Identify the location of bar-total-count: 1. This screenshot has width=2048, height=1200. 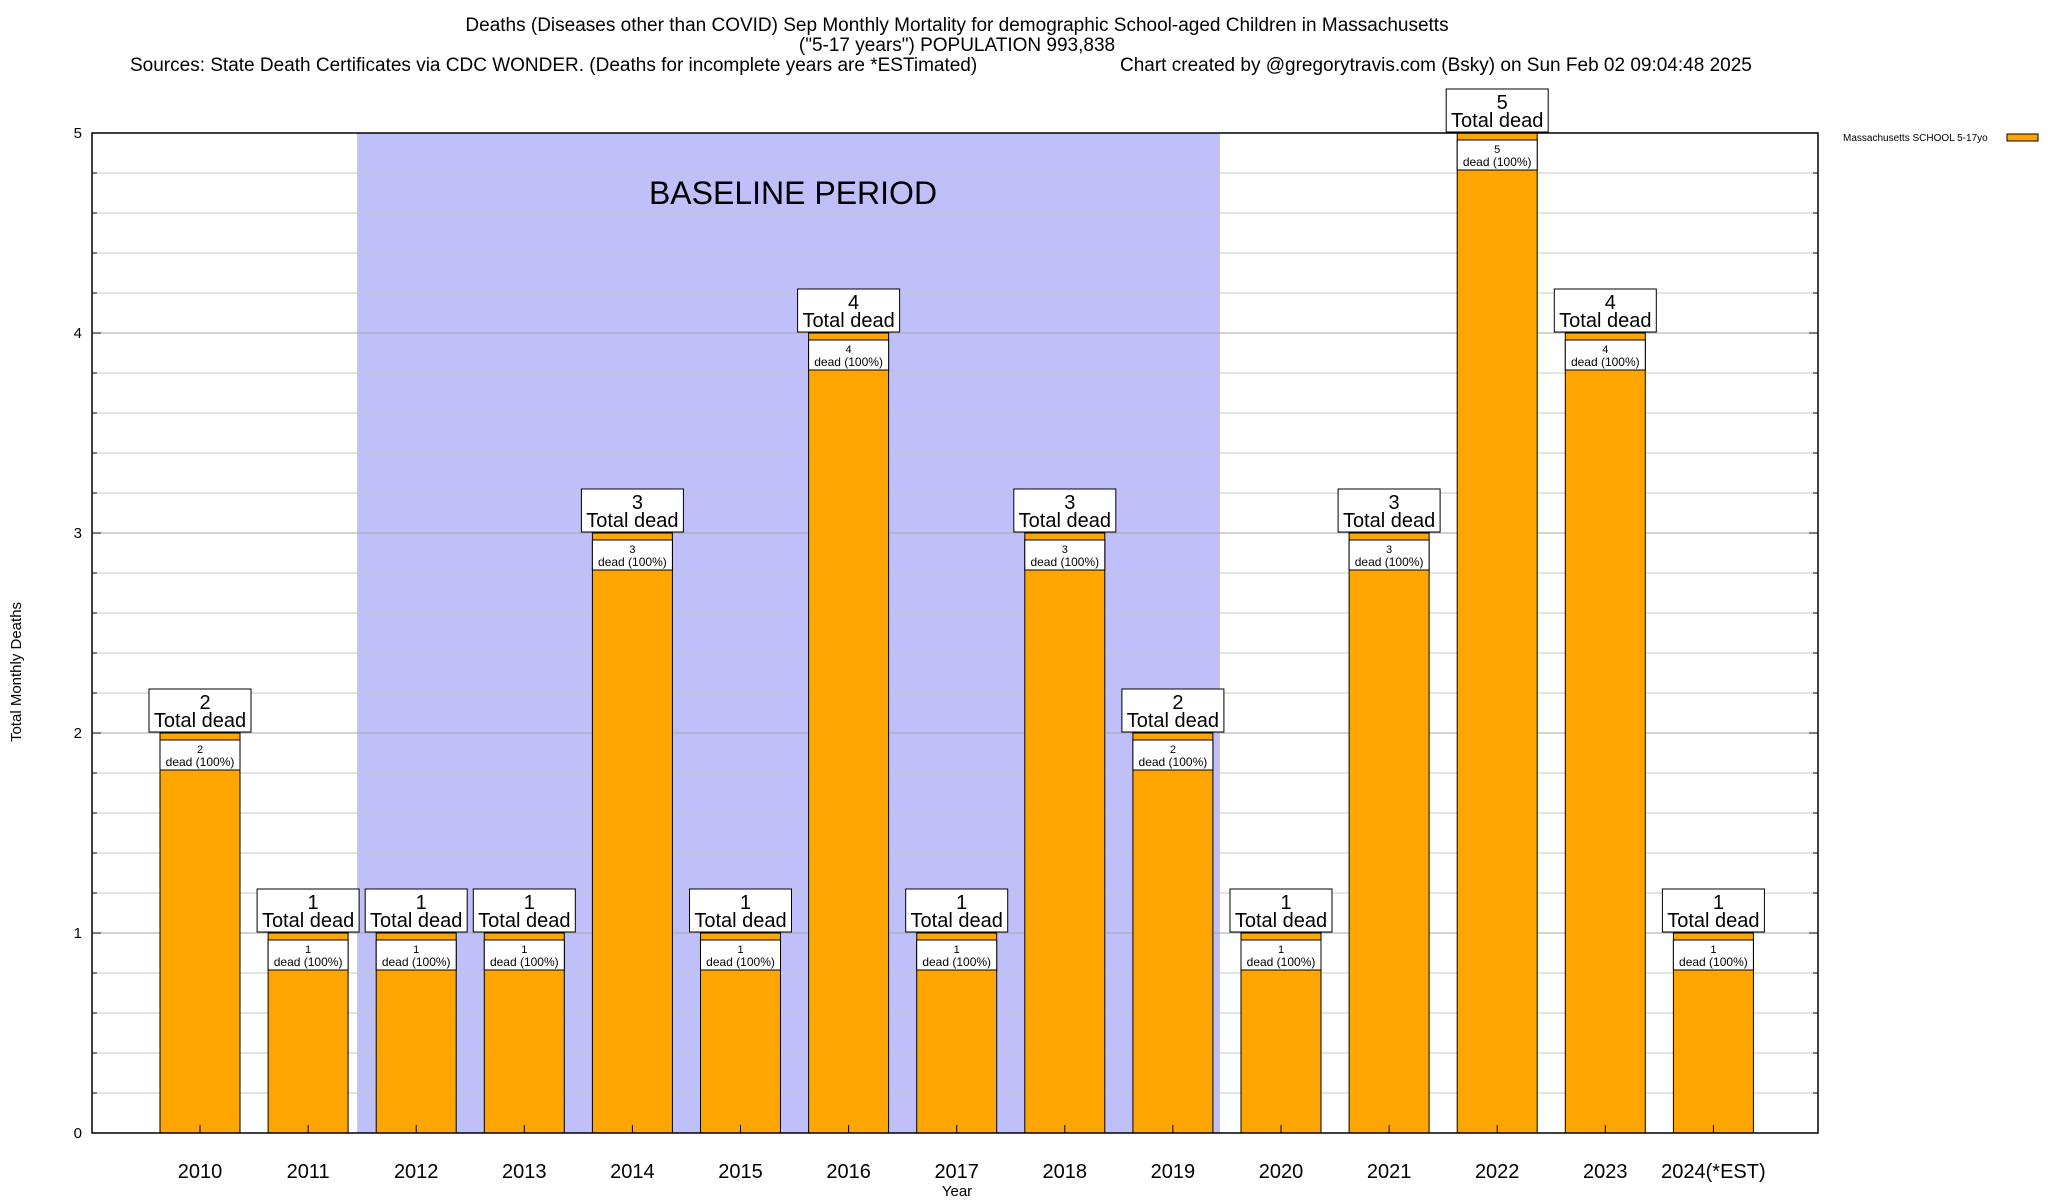
(745, 903).